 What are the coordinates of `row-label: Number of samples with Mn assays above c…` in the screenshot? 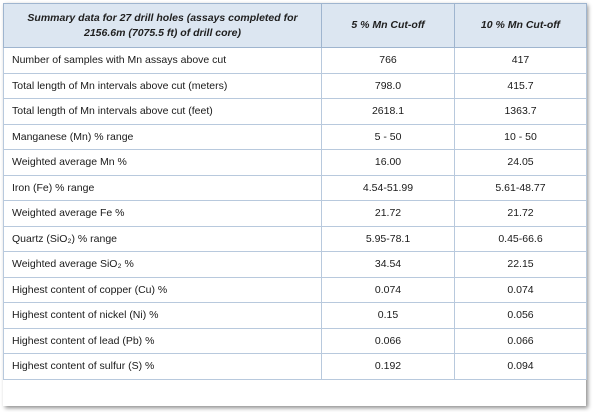 It's located at (162, 60).